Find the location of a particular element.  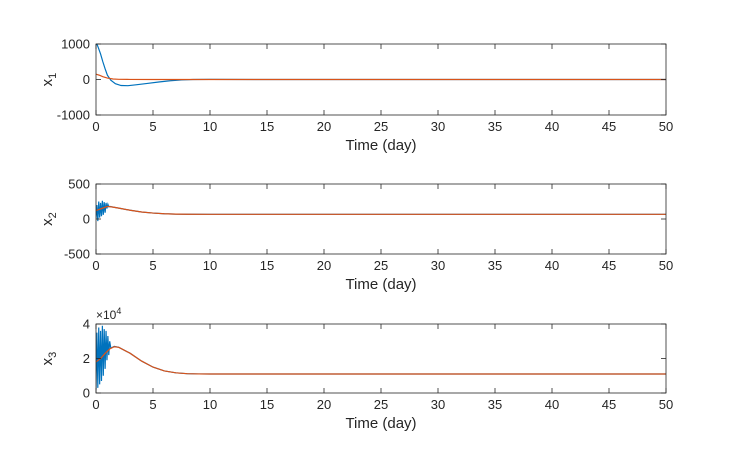

y-axis-label: x2 is located at coordinates (49, 219).